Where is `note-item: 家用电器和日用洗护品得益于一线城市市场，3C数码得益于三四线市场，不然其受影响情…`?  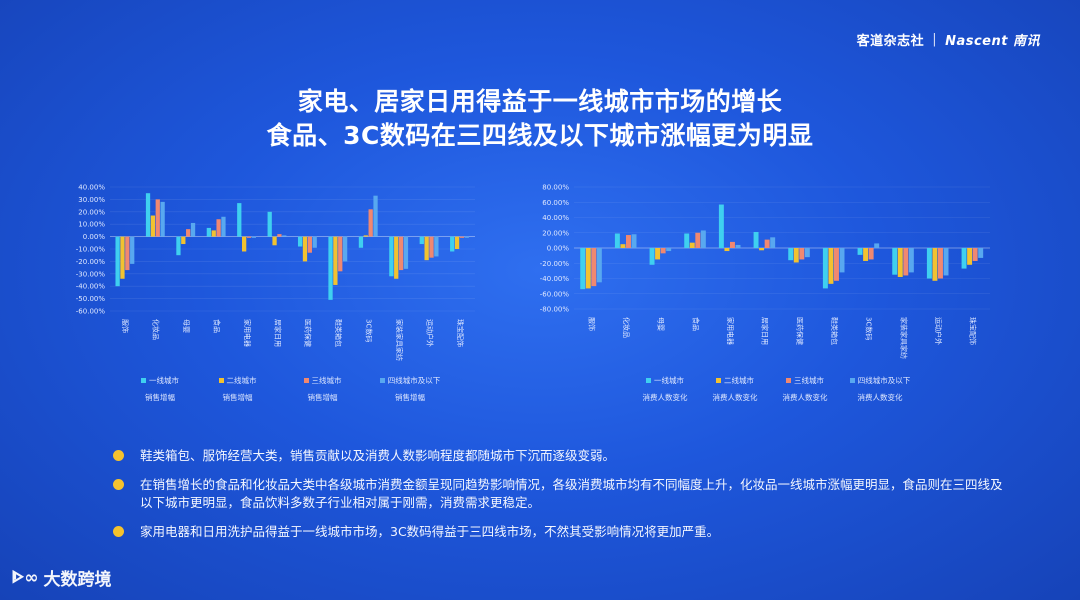
note-item: 家用电器和日用洗护品得益于一线城市市场，3C数码得益于三四线市场，不然其受影响情… is located at coordinates (563, 532).